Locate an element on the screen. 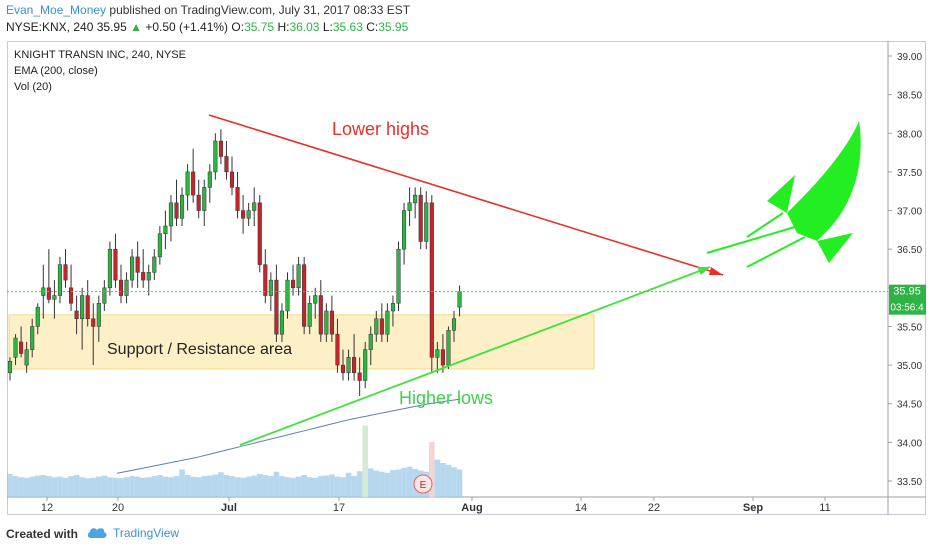  tradingview-link: TradingView is located at coordinates (132, 533).